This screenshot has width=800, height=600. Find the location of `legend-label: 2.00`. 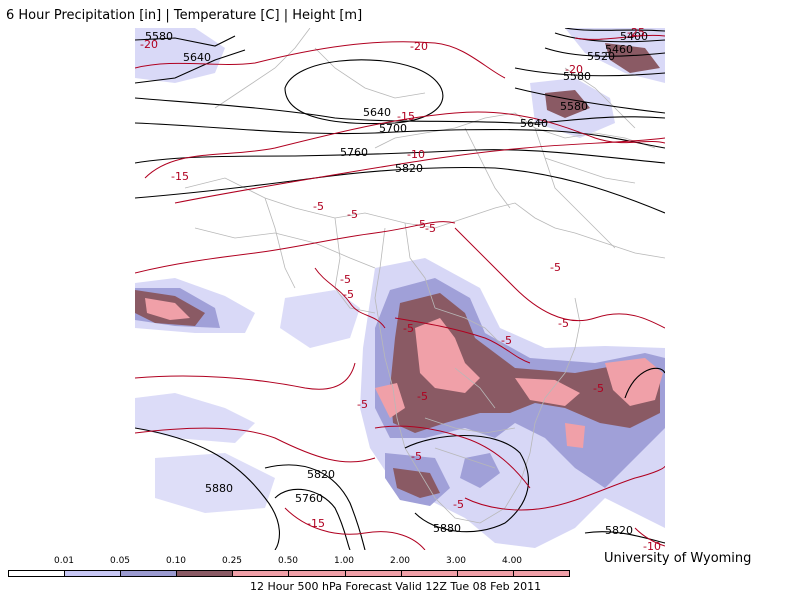

legend-label: 2.00 is located at coordinates (400, 561).